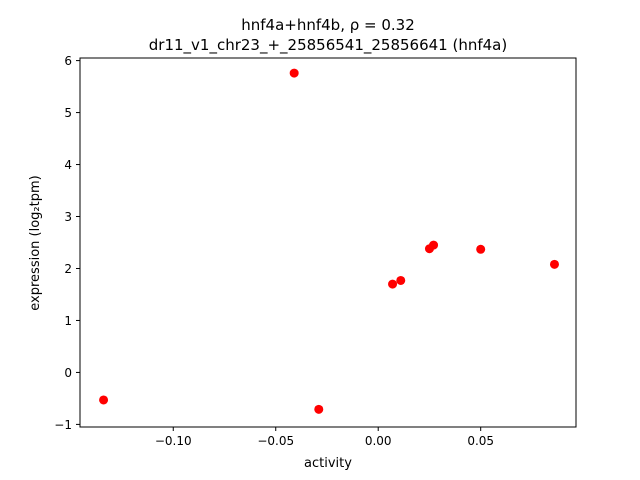  What do you see at coordinates (35, 242) in the screenshot?
I see `y-axis-label: expression (log₂tpm)` at bounding box center [35, 242].